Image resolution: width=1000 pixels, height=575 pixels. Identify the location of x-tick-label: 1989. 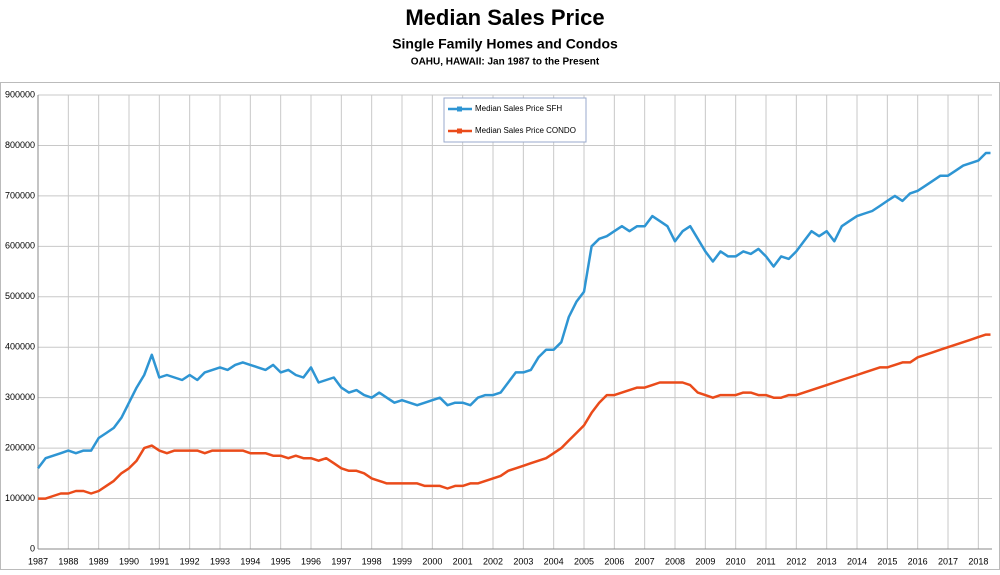
(99, 561).